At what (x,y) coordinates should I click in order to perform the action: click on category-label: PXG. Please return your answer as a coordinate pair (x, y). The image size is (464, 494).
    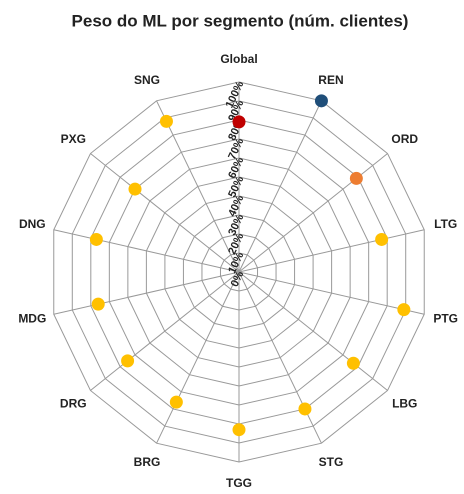
    Looking at the image, I should click on (73, 139).